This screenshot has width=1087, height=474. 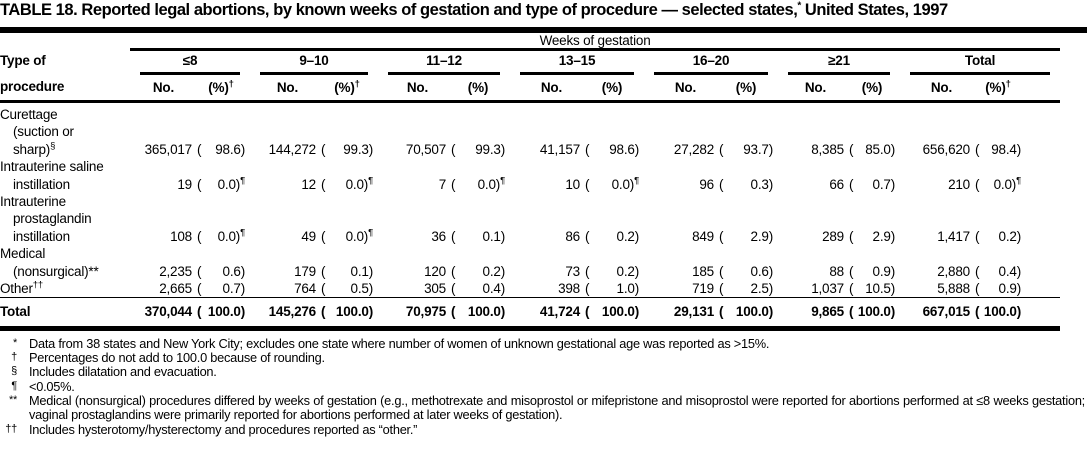 What do you see at coordinates (545, 314) in the screenshot?
I see `count-cell: 41,724` at bounding box center [545, 314].